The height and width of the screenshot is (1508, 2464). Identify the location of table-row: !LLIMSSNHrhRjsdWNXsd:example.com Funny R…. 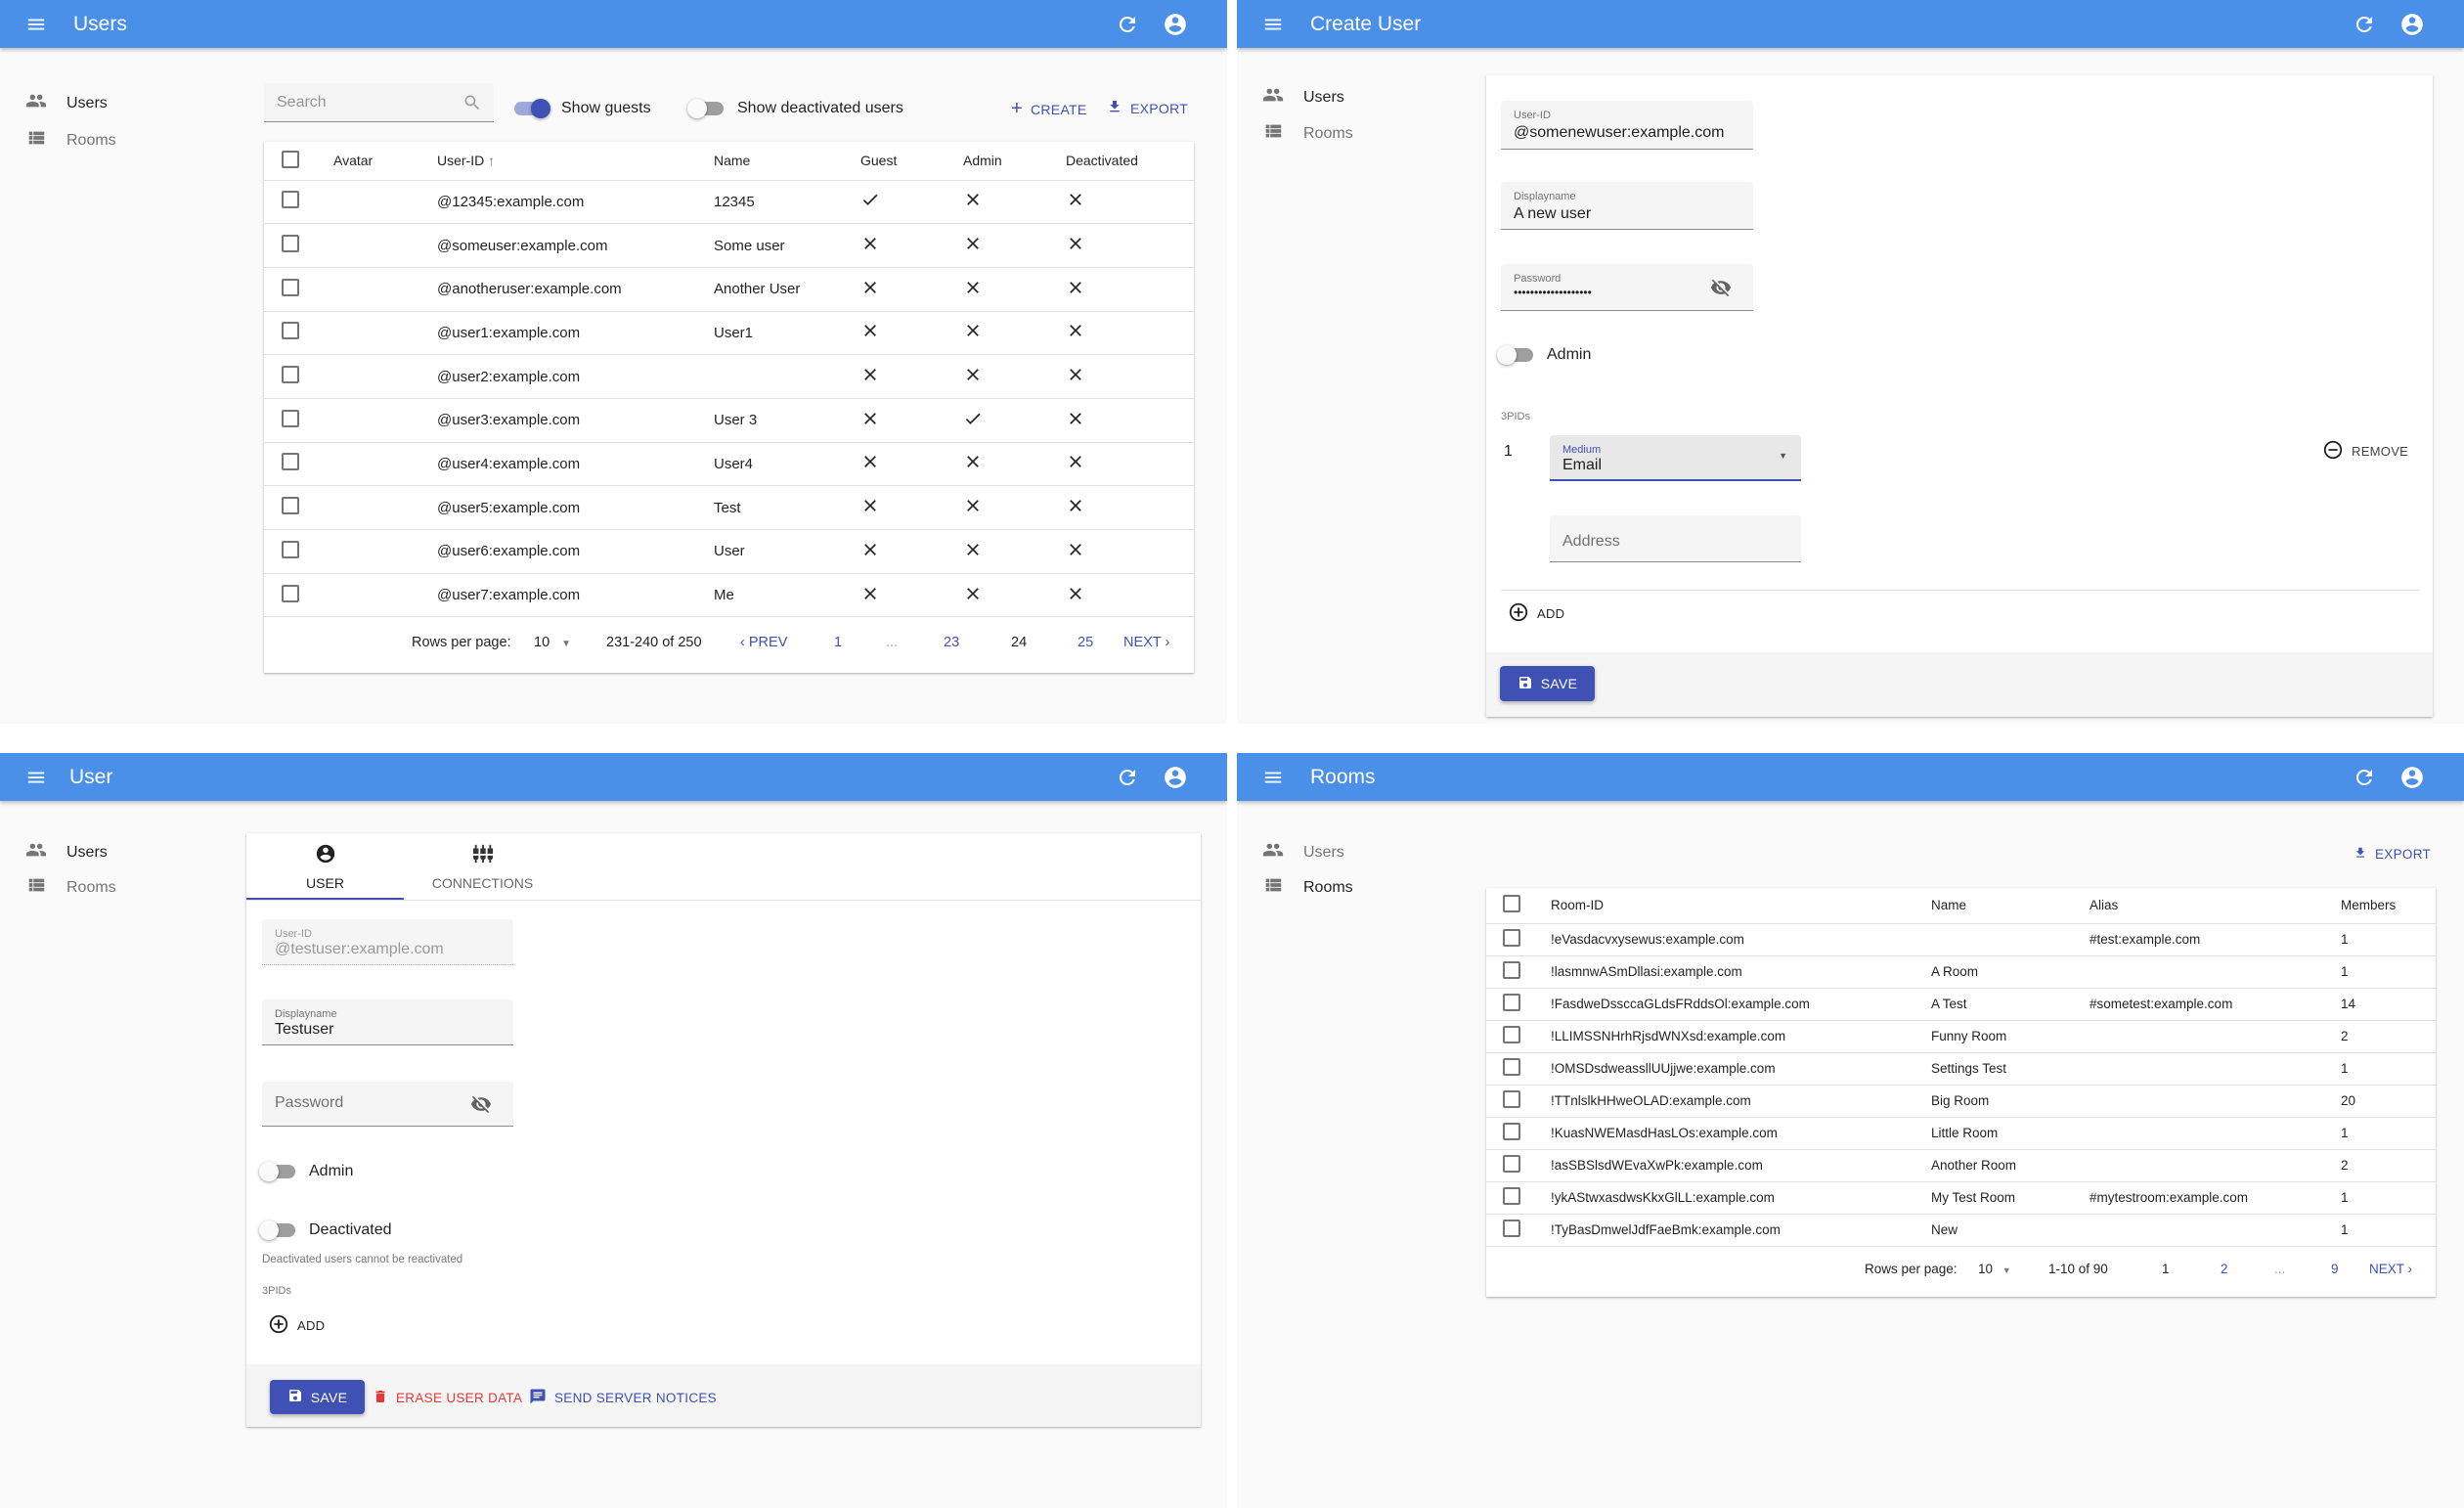
(1961, 1036).